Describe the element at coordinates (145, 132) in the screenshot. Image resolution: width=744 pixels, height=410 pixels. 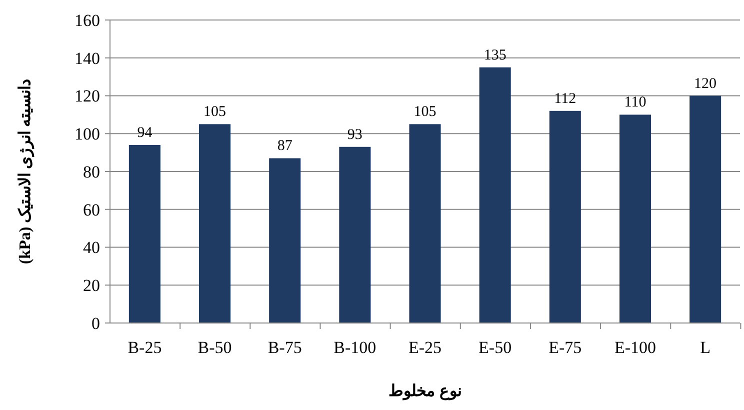
I see `data-label: 94` at that location.